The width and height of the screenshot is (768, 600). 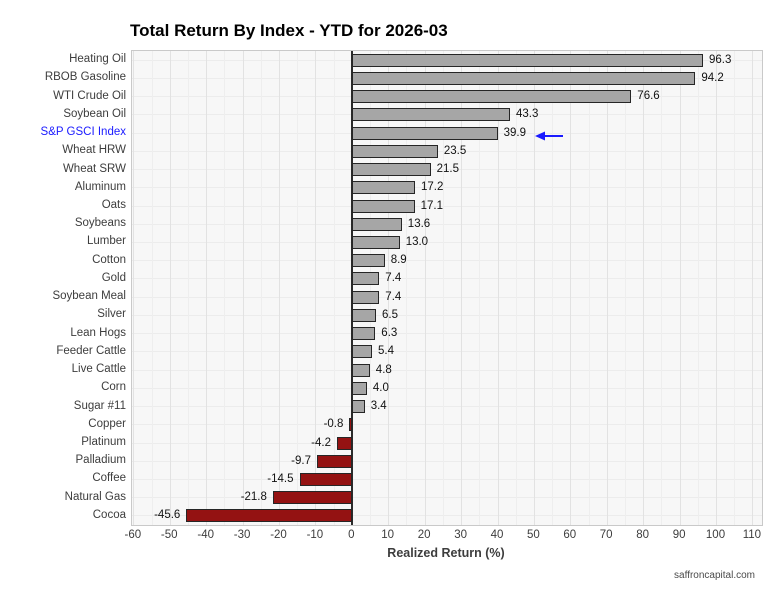 I want to click on value-label-wti-crude-oil: 76.6, so click(x=648, y=96).